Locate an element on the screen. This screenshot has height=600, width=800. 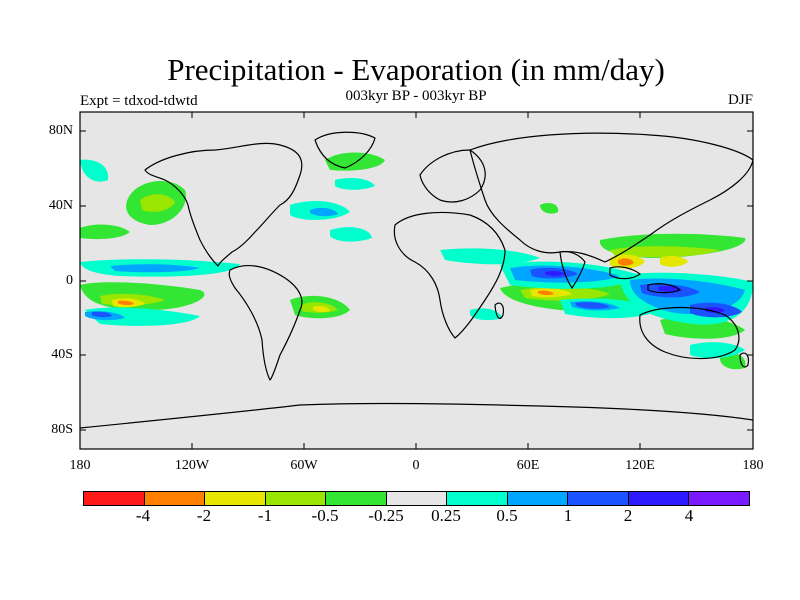
lat-label-0: 0 is located at coordinates (69, 280).